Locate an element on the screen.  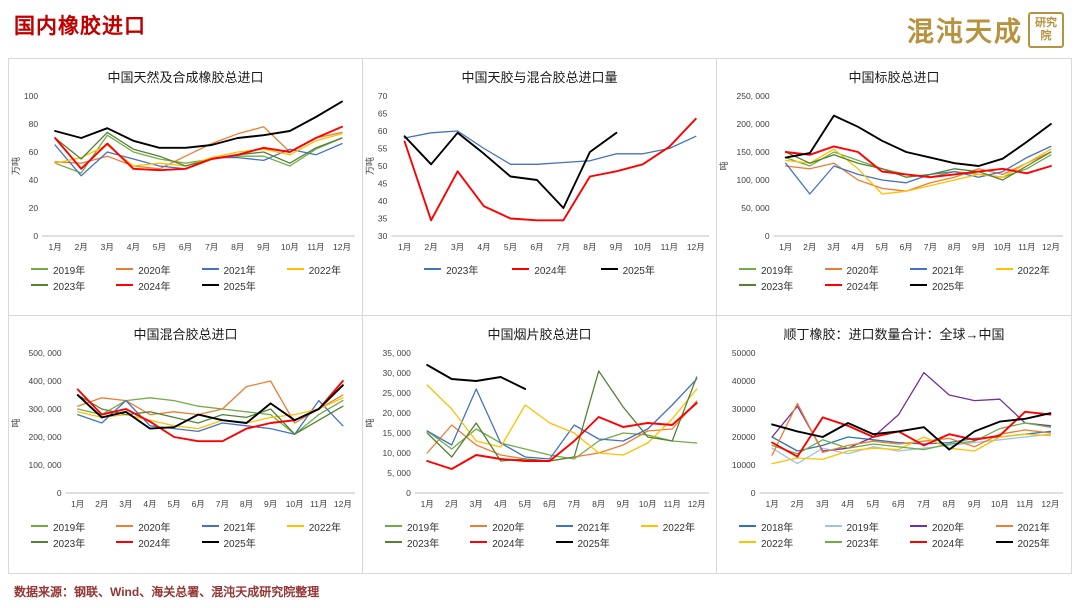
series-line-2023年 is located at coordinates (198, 149).